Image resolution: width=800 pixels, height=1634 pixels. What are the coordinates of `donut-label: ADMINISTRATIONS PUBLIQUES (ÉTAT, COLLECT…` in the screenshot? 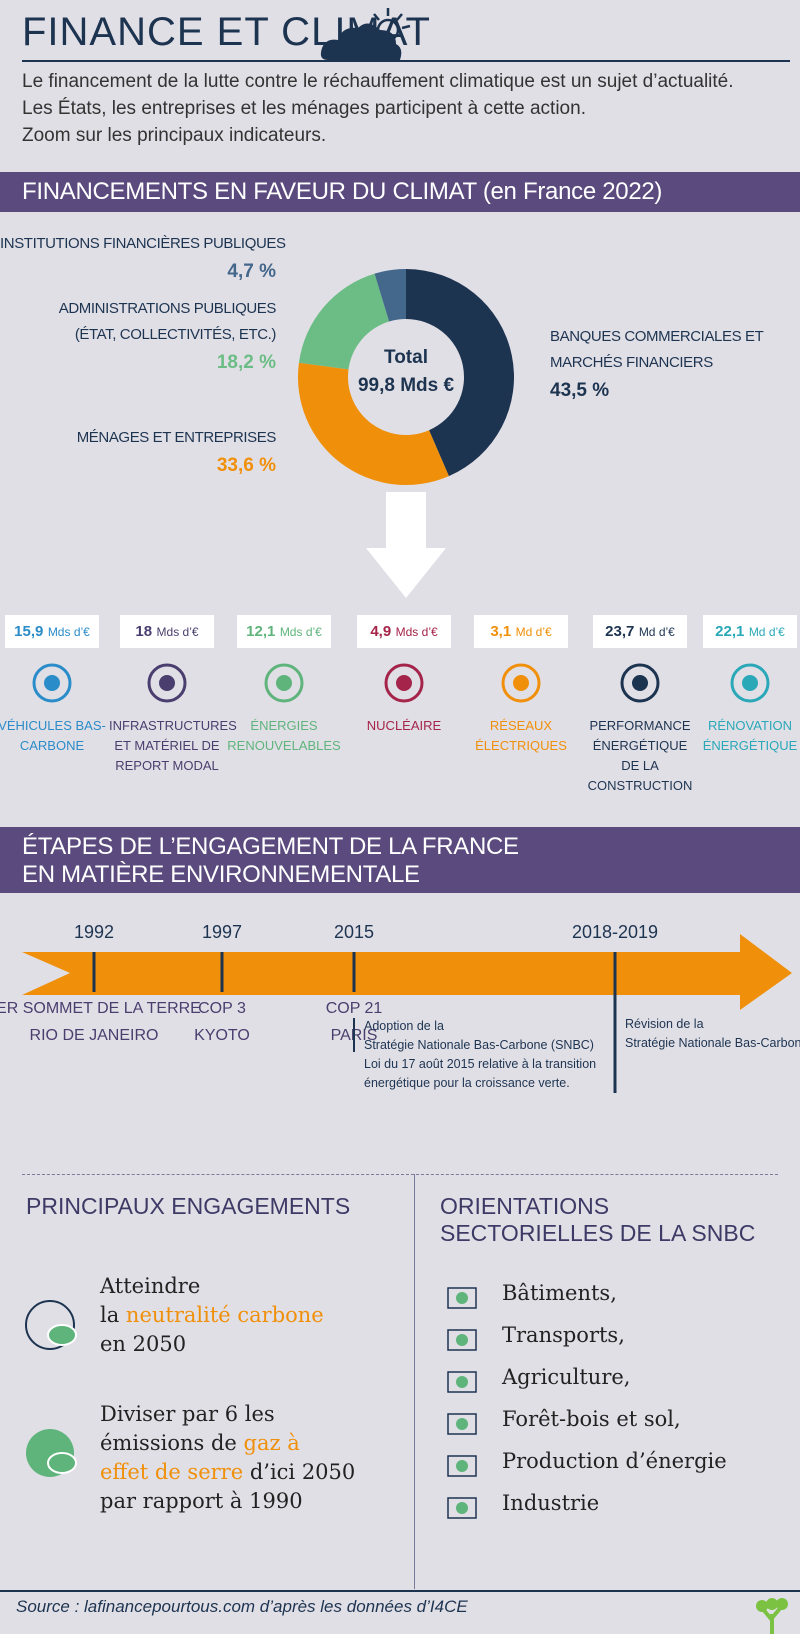 It's located at (141, 337).